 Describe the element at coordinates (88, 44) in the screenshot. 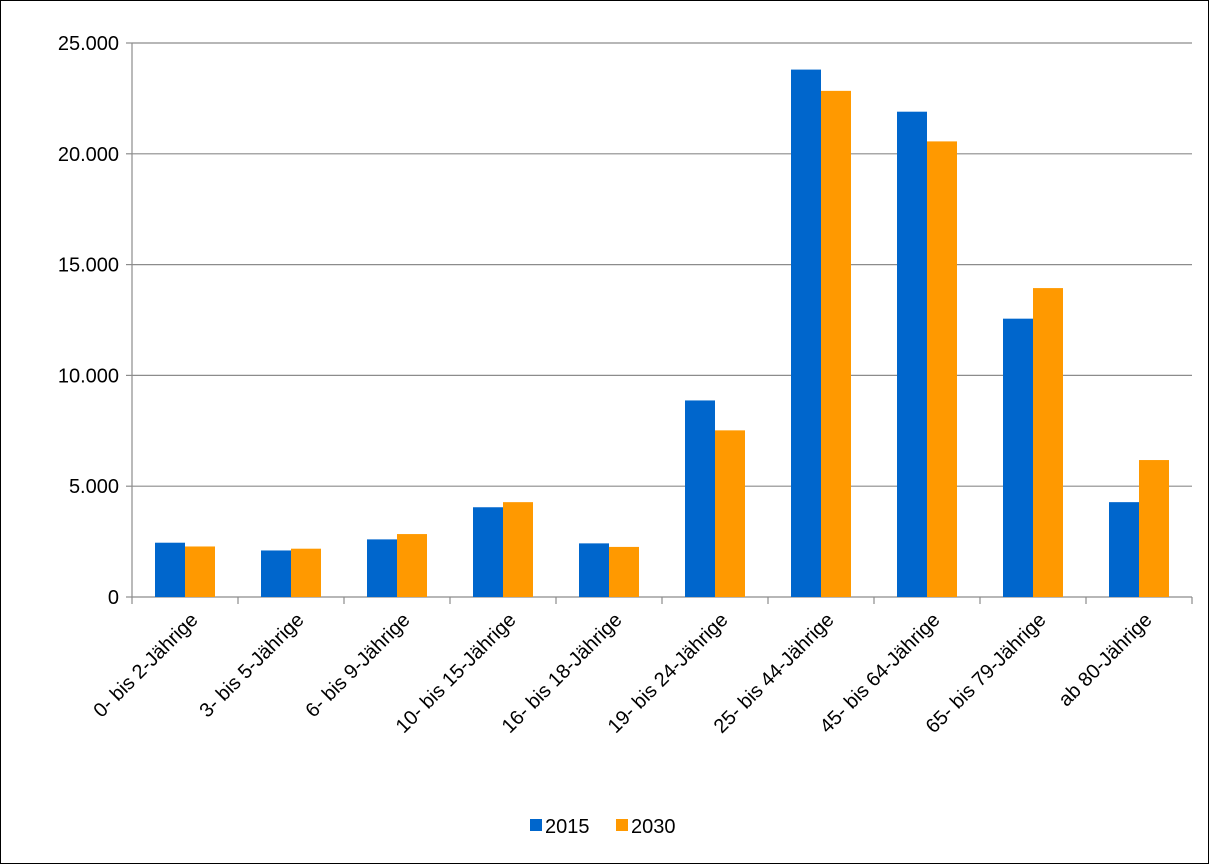

I see `y-tick-label: 25.000` at that location.